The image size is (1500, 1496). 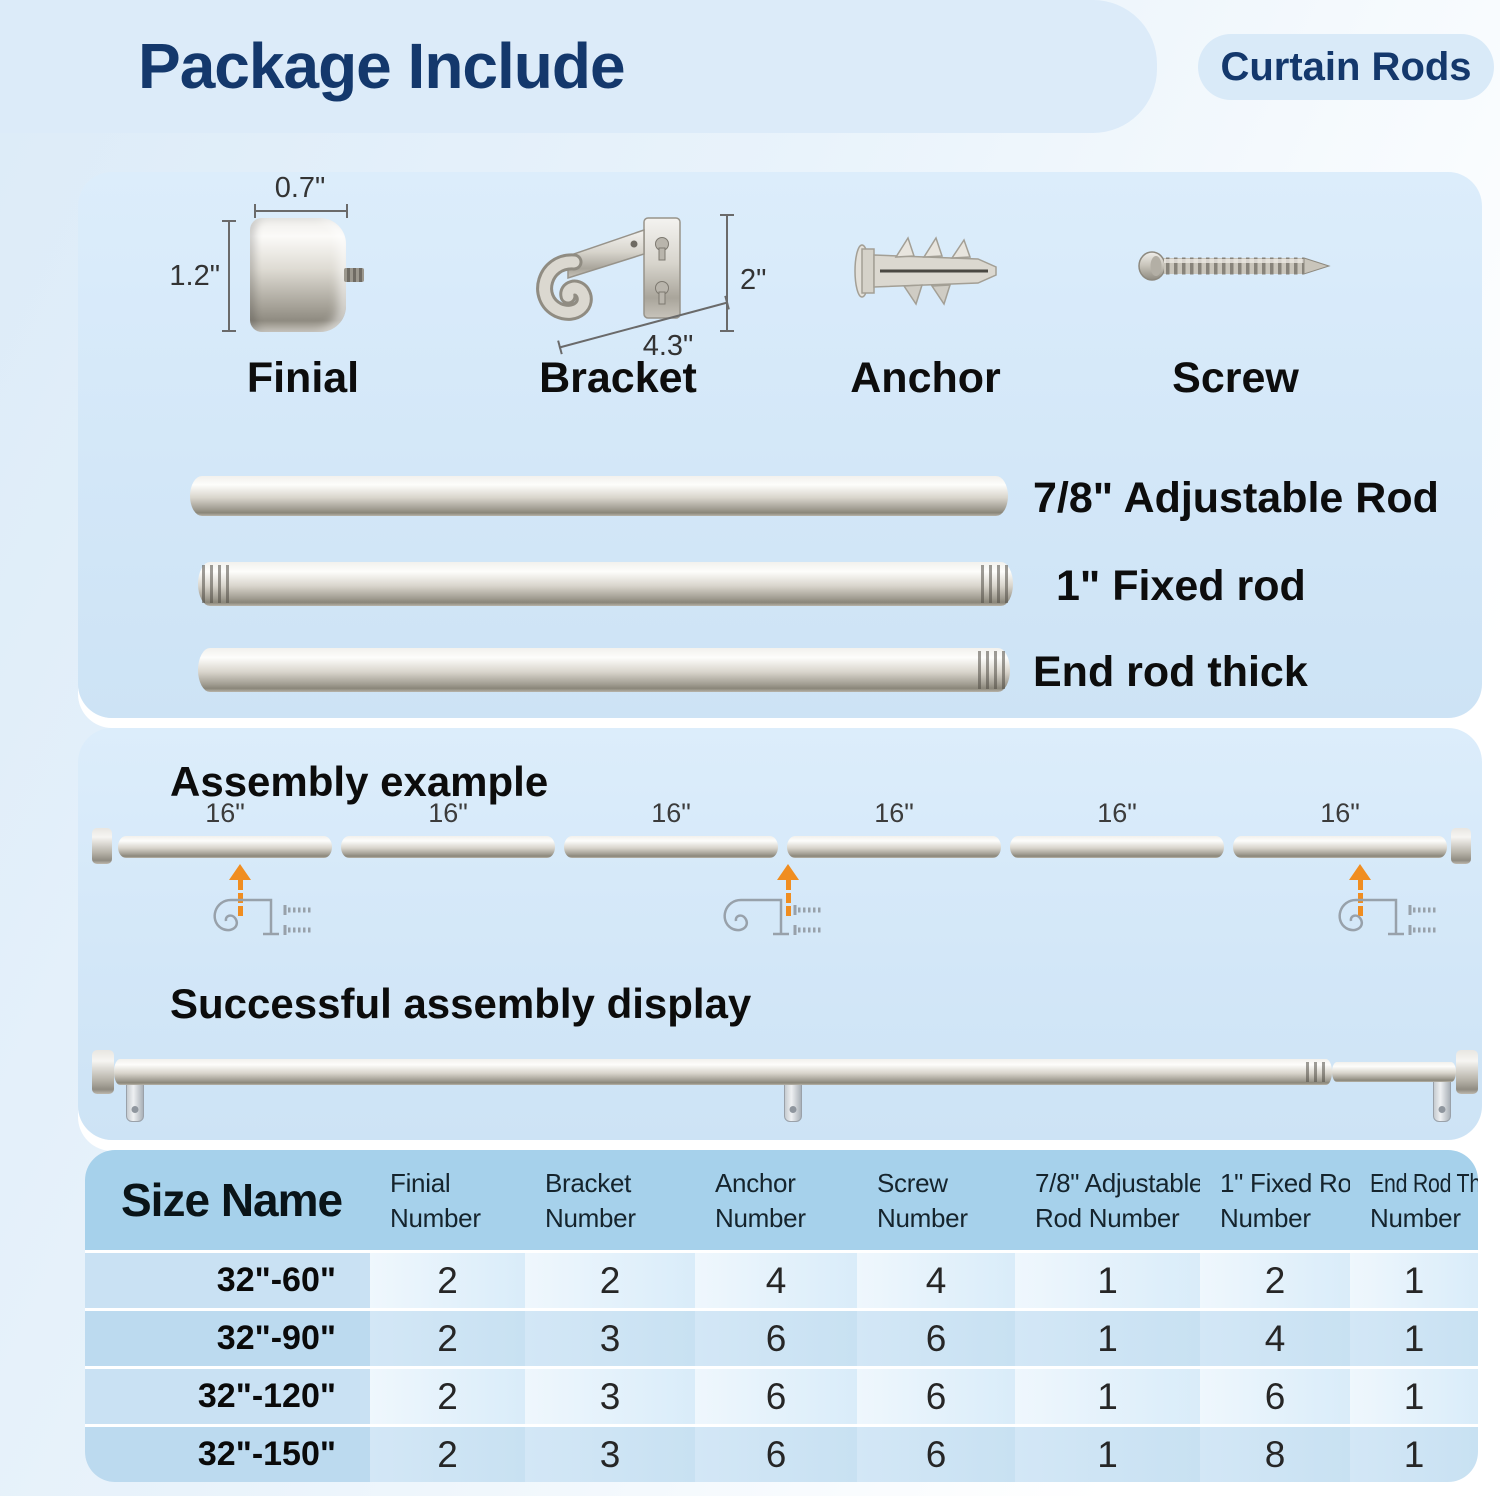 What do you see at coordinates (1346, 67) in the screenshot?
I see `product-badge: Curtain Rods` at bounding box center [1346, 67].